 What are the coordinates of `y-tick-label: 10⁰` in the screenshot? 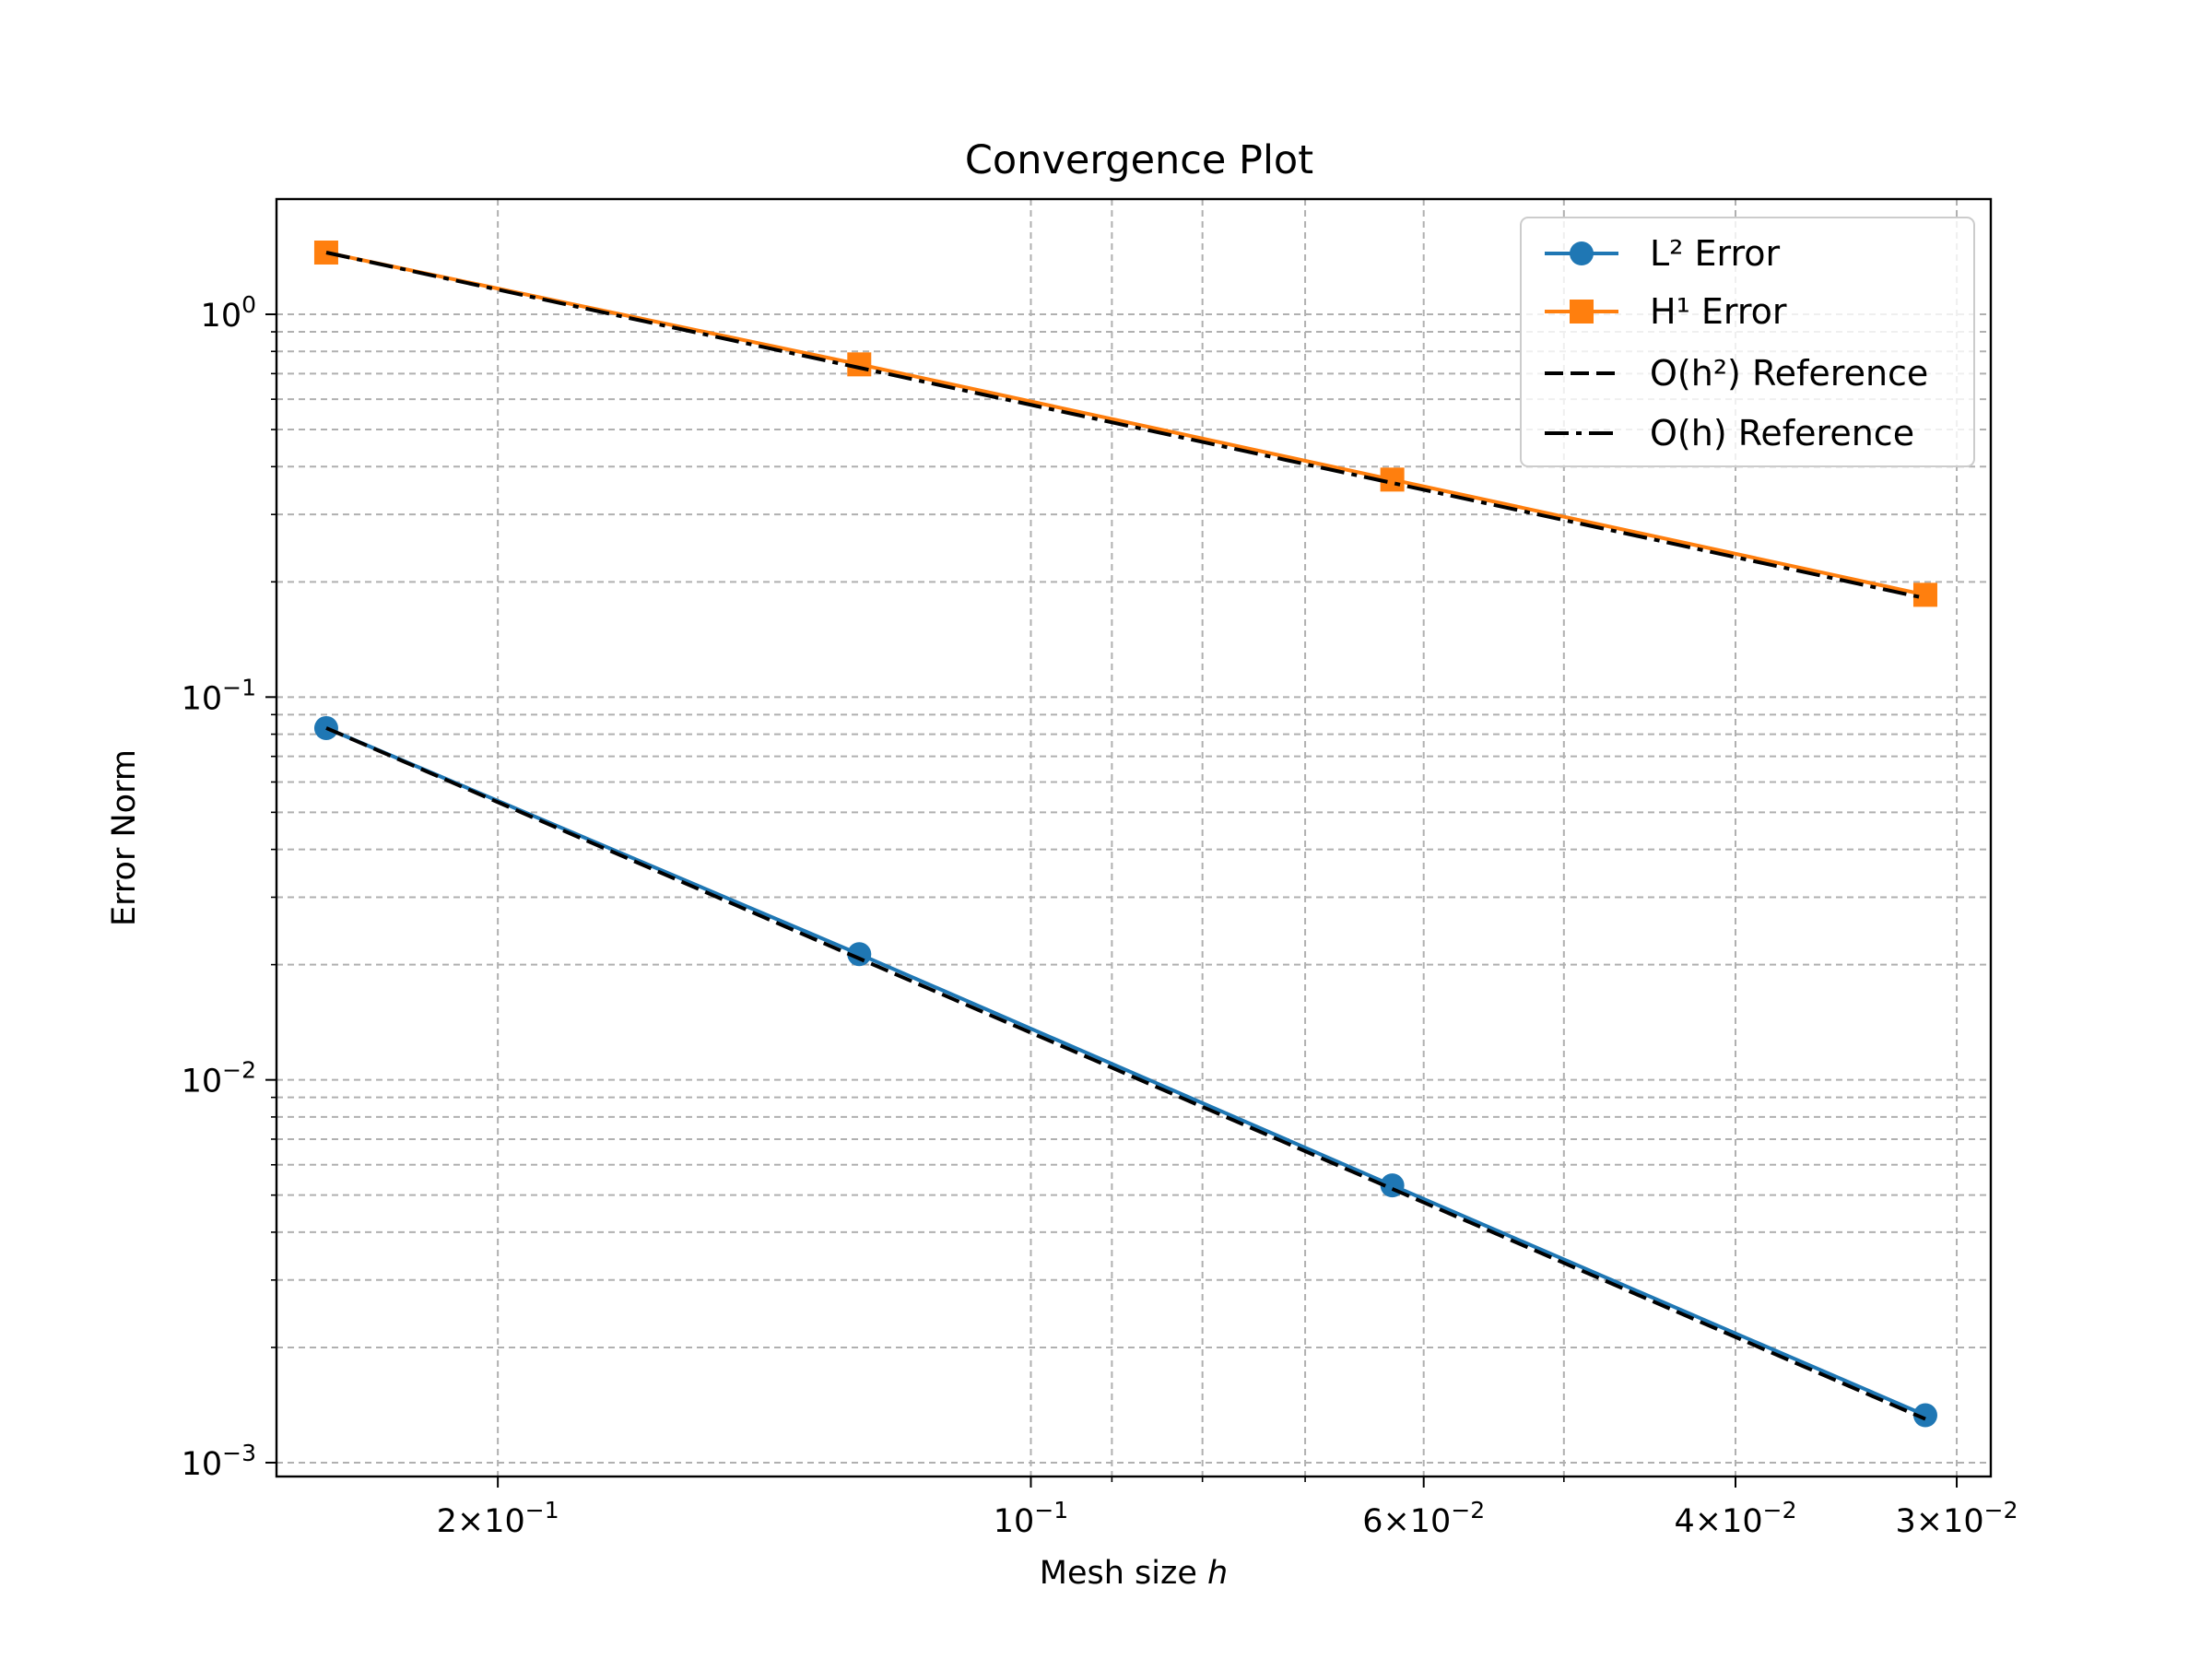 It's located at (228, 313).